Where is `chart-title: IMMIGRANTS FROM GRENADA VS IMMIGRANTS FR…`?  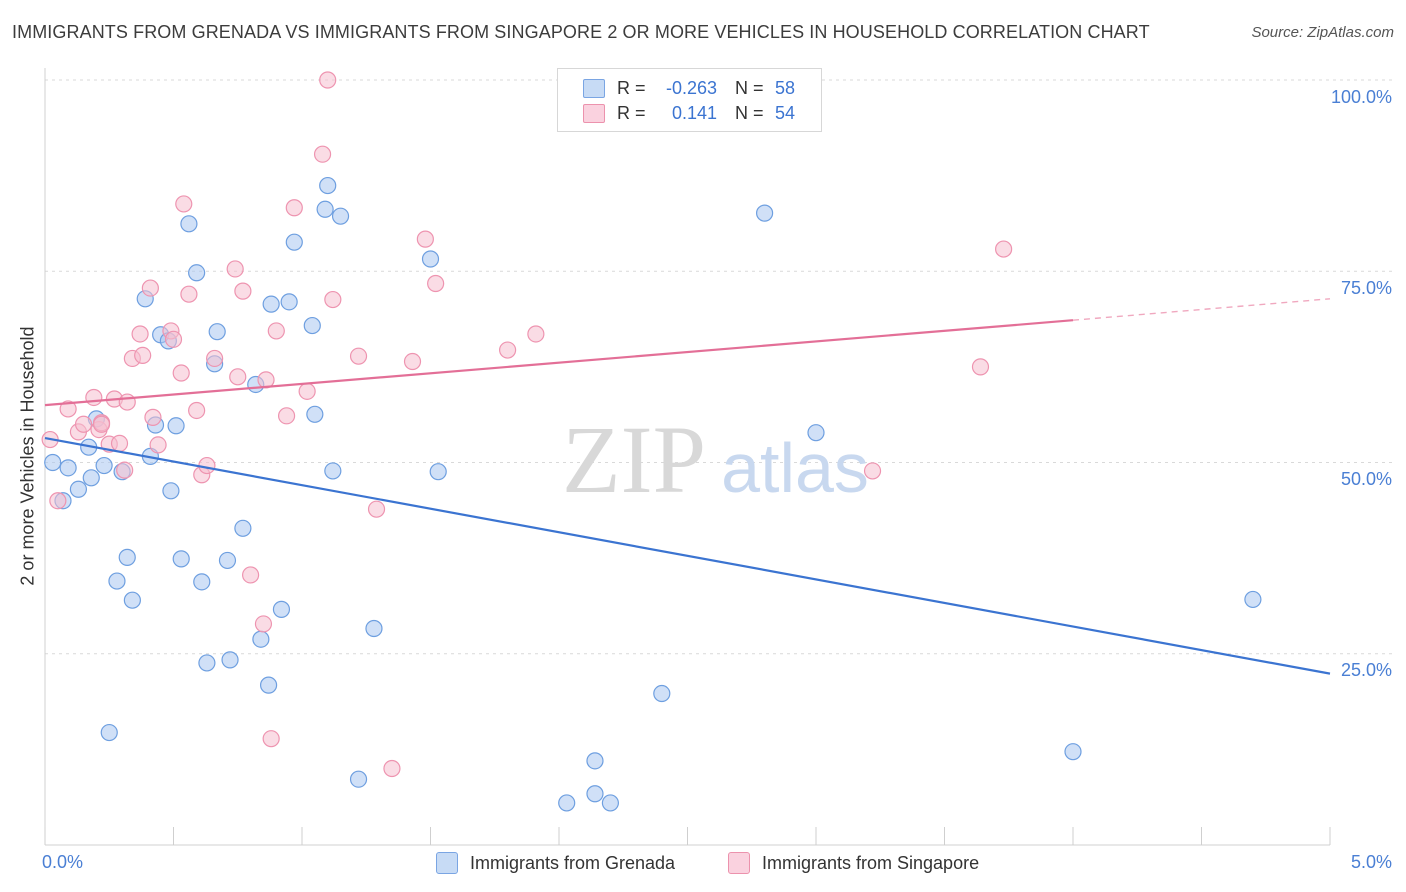 chart-title: IMMIGRANTS FROM GRENADA VS IMMIGRANTS FR… is located at coordinates (581, 32).